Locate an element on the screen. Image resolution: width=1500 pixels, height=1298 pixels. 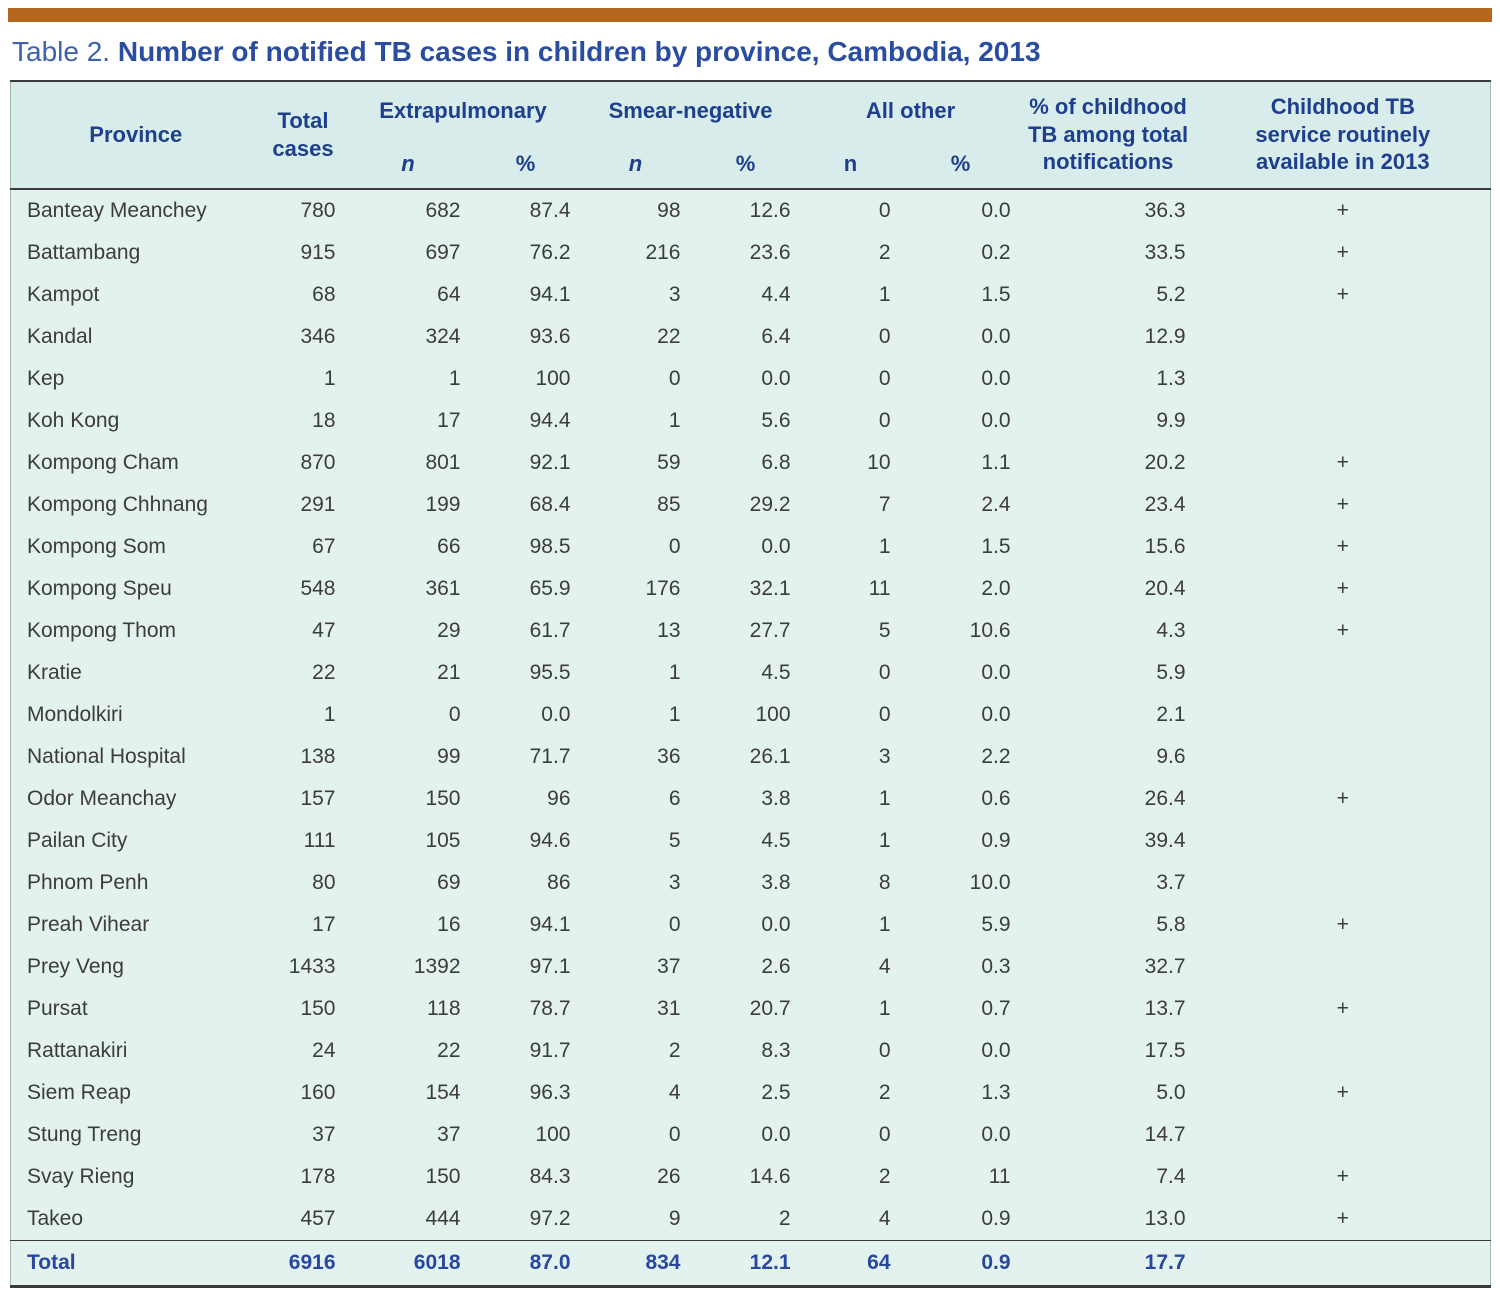
table-row: Stung Treng 37 37 100 0 0.0 0 0.0 14.7 is located at coordinates (750, 1134).